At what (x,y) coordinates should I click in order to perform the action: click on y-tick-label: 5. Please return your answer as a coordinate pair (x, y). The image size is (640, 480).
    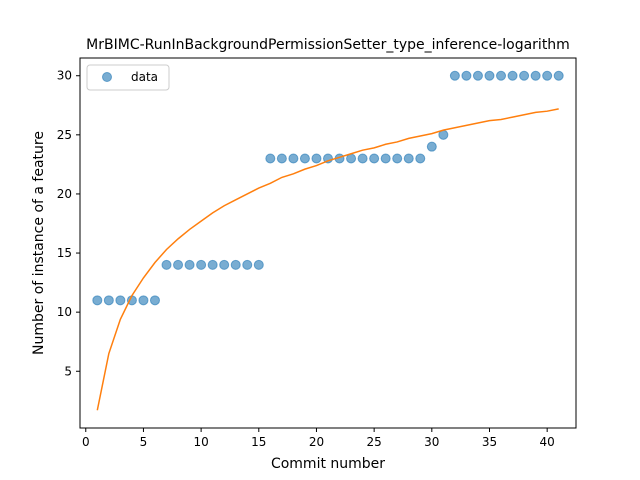
    Looking at the image, I should click on (68, 371).